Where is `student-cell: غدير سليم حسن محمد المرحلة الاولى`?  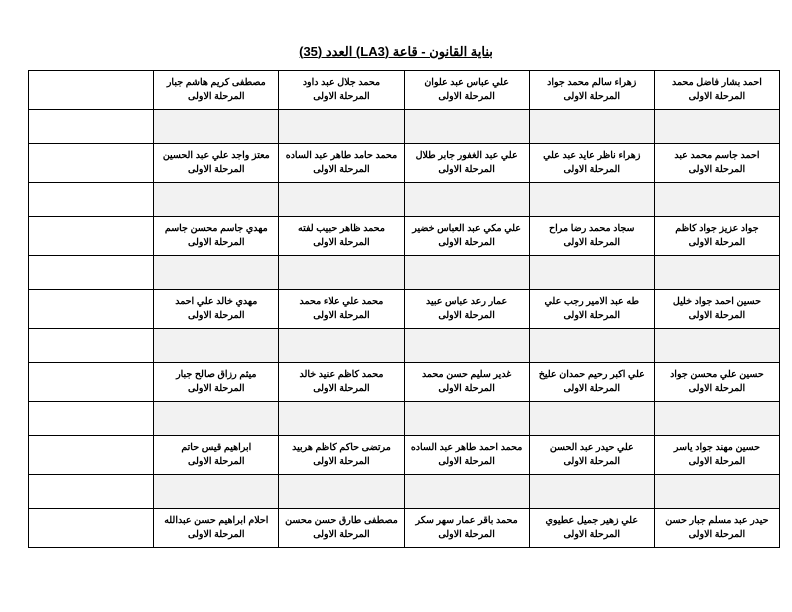
student-cell: غدير سليم حسن محمد المرحلة الاولى is located at coordinates (466, 382).